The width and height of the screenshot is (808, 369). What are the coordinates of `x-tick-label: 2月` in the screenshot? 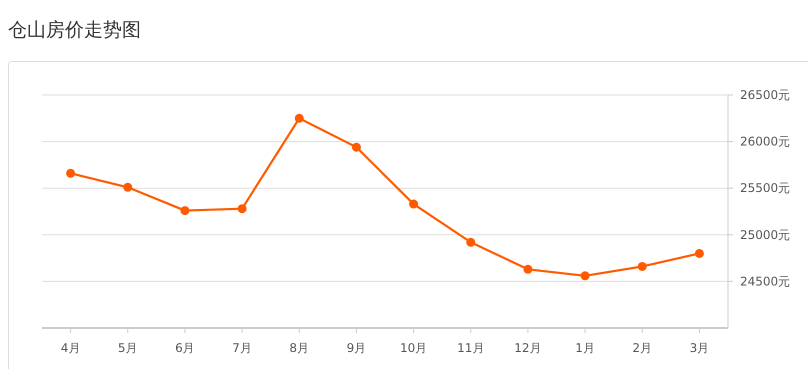 It's located at (642, 348).